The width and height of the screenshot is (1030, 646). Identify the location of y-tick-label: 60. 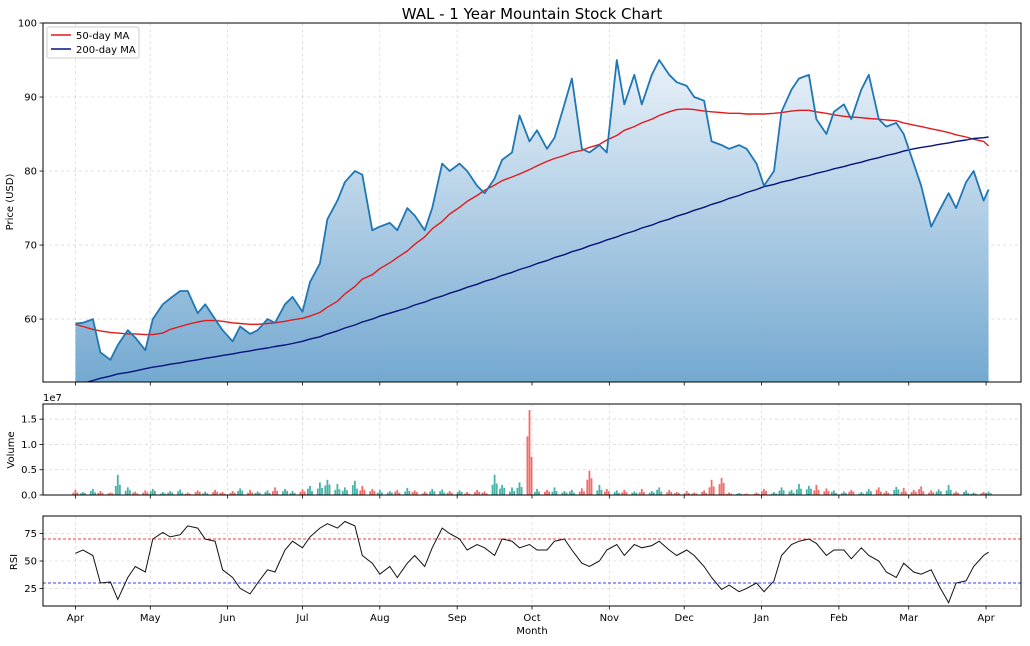
(30, 320).